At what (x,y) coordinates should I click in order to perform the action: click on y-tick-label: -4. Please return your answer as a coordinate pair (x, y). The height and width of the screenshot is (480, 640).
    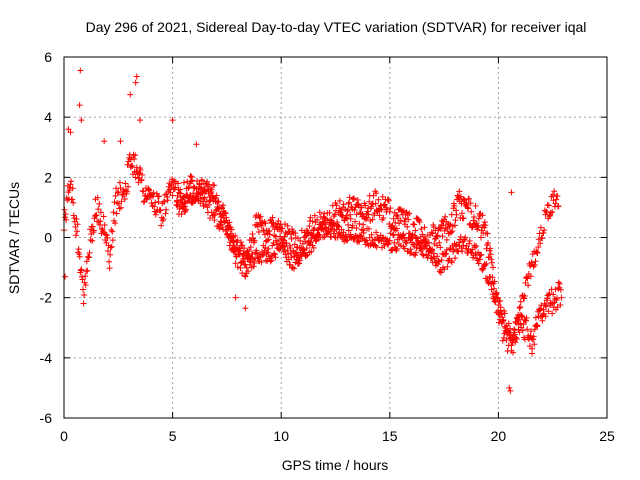
    Looking at the image, I should click on (46, 358).